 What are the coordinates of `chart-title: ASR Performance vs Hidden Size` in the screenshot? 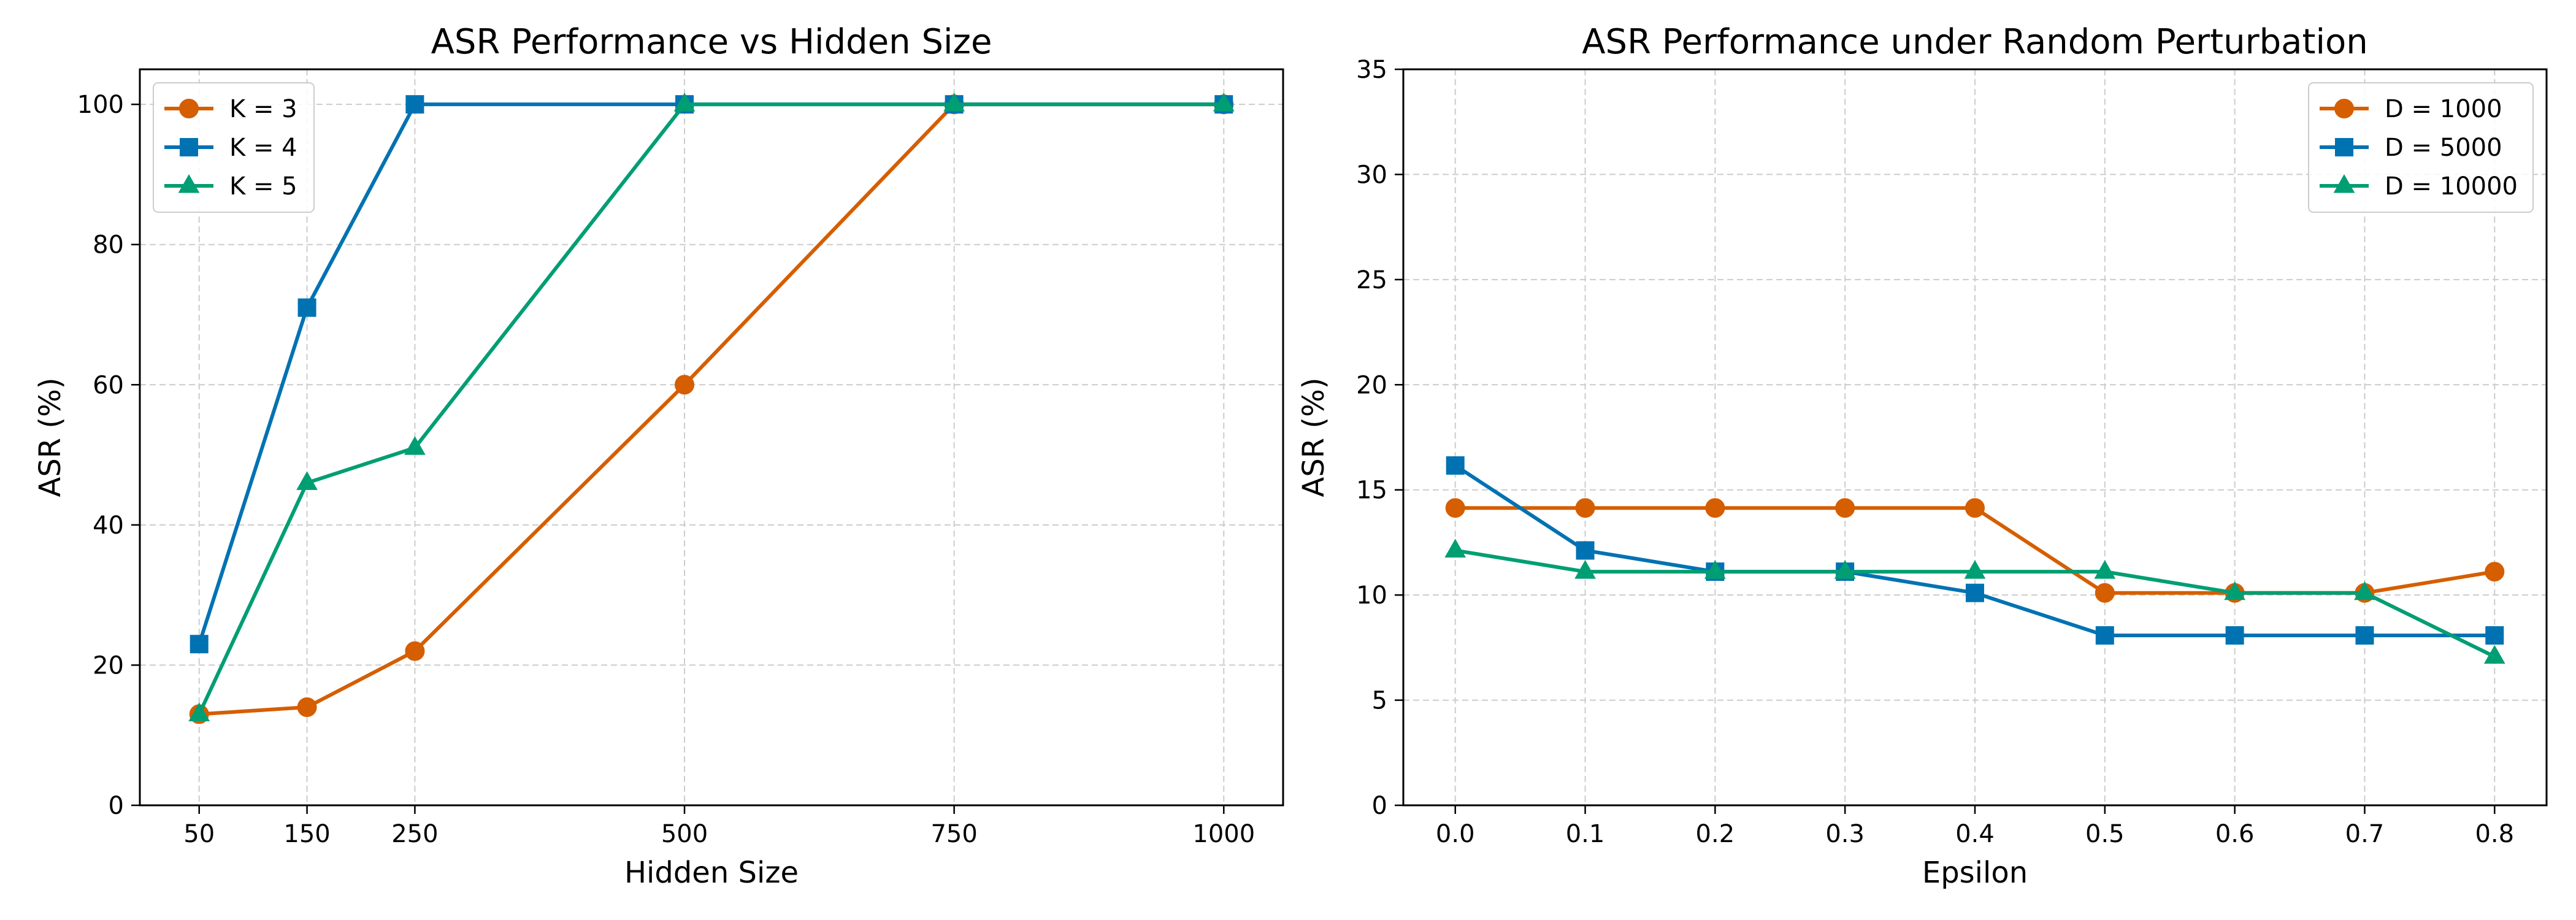 It's located at (711, 42).